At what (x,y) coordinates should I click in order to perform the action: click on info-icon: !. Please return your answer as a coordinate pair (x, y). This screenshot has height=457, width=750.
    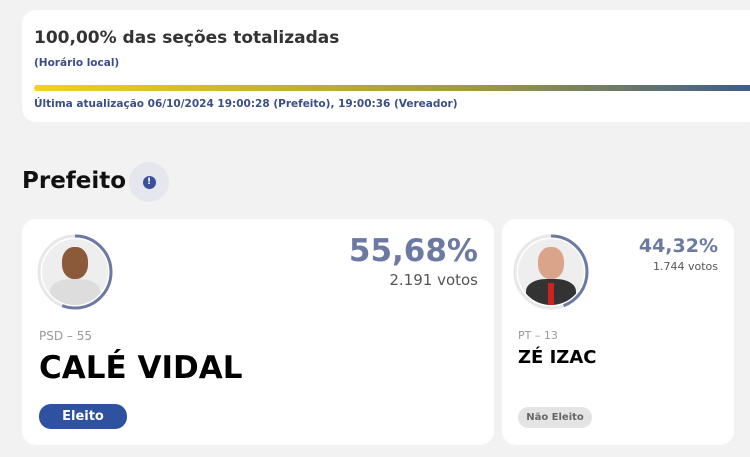
    Looking at the image, I should click on (149, 182).